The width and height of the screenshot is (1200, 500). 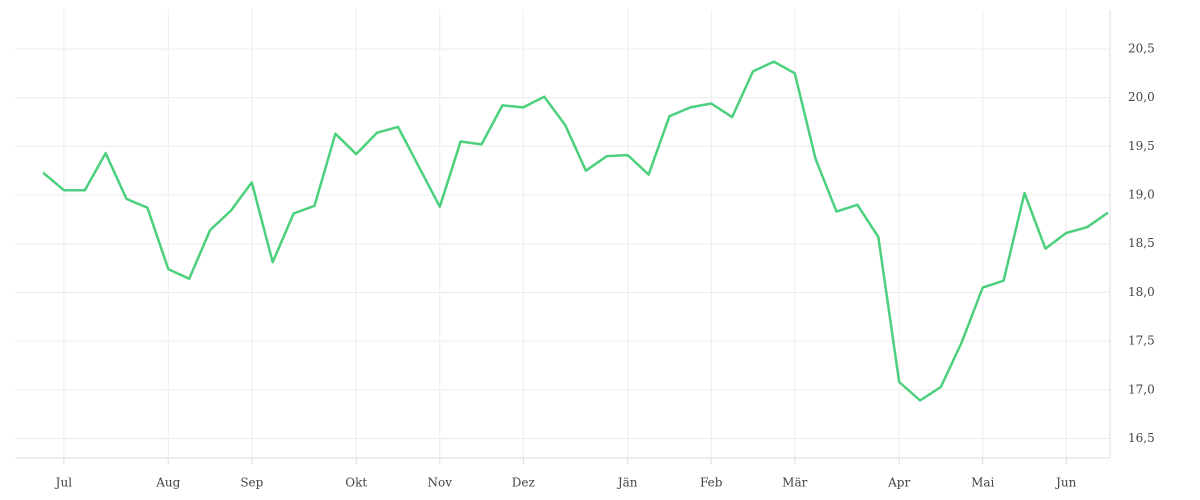 What do you see at coordinates (1141, 146) in the screenshot?
I see `y-tick-label: 19,5` at bounding box center [1141, 146].